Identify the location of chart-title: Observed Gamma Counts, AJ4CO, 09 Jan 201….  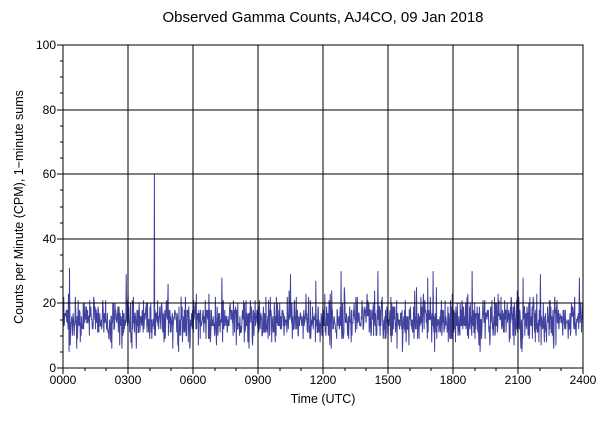
(323, 17).